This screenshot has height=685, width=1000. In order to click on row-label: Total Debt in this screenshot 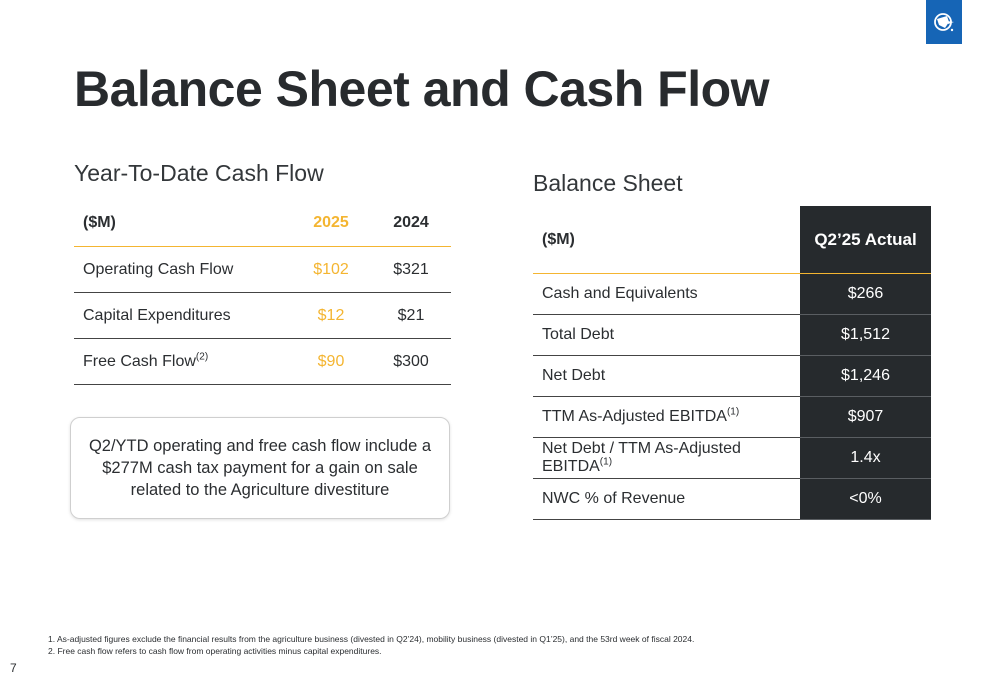, I will do `click(666, 335)`.